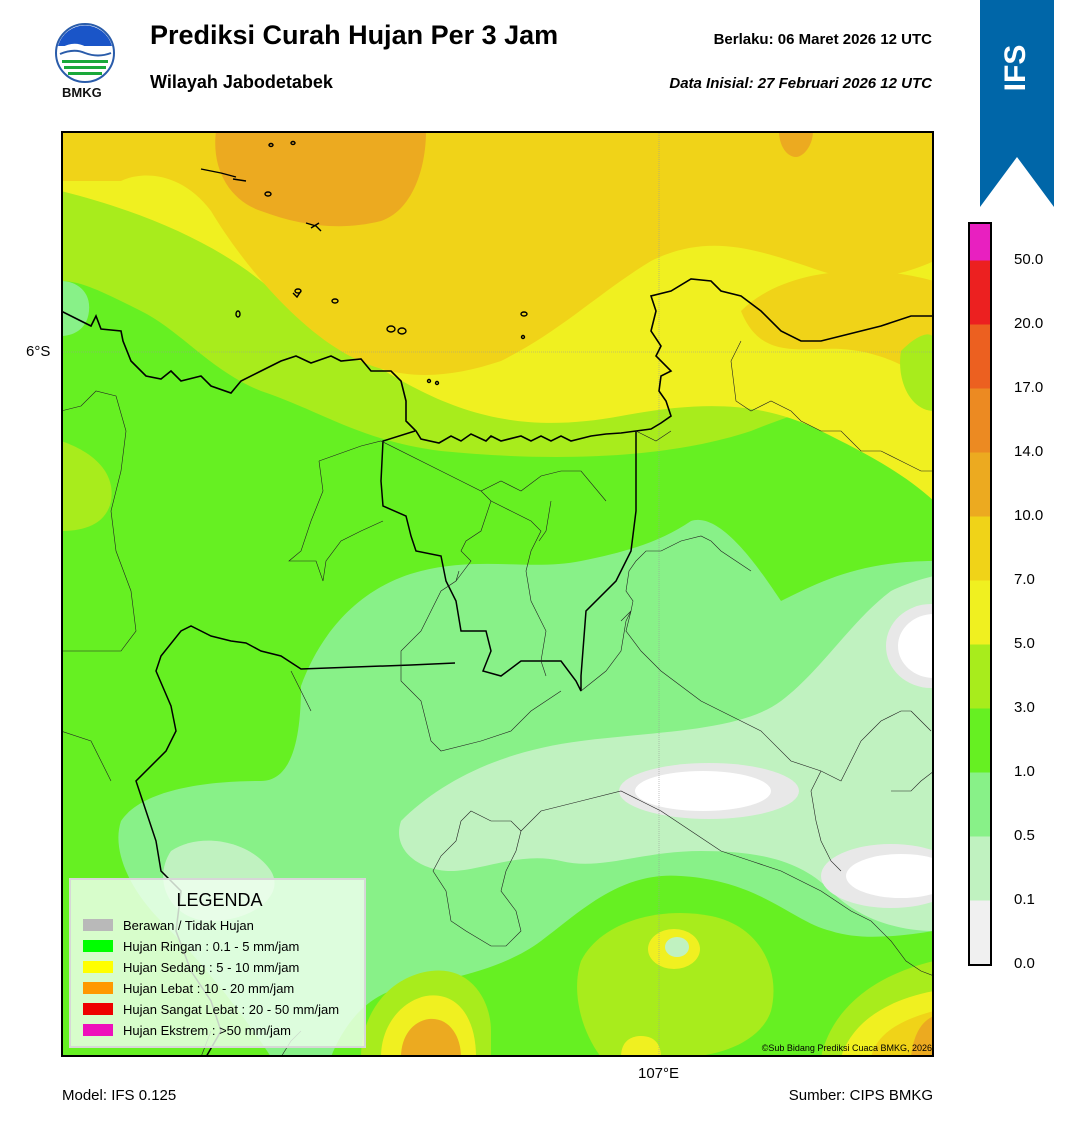 This screenshot has width=1072, height=1128. Describe the element at coordinates (241, 82) in the screenshot. I see `region-subtitle: Wilayah Jabodetabek` at that location.